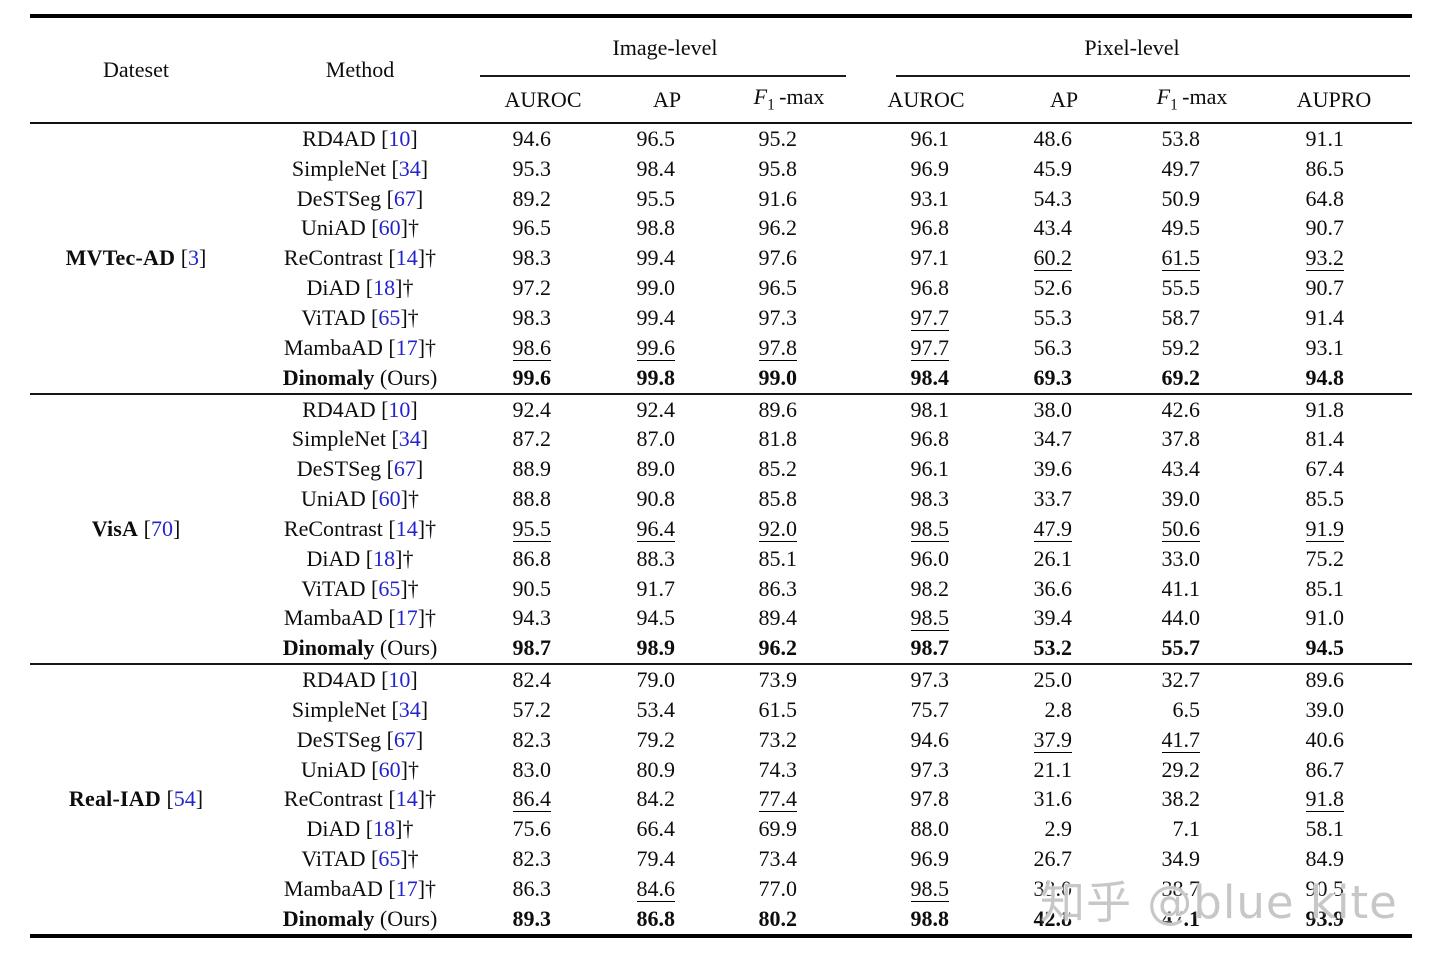 This screenshot has height=968, width=1440. I want to click on value-cell: 97.3, so click(930, 769).